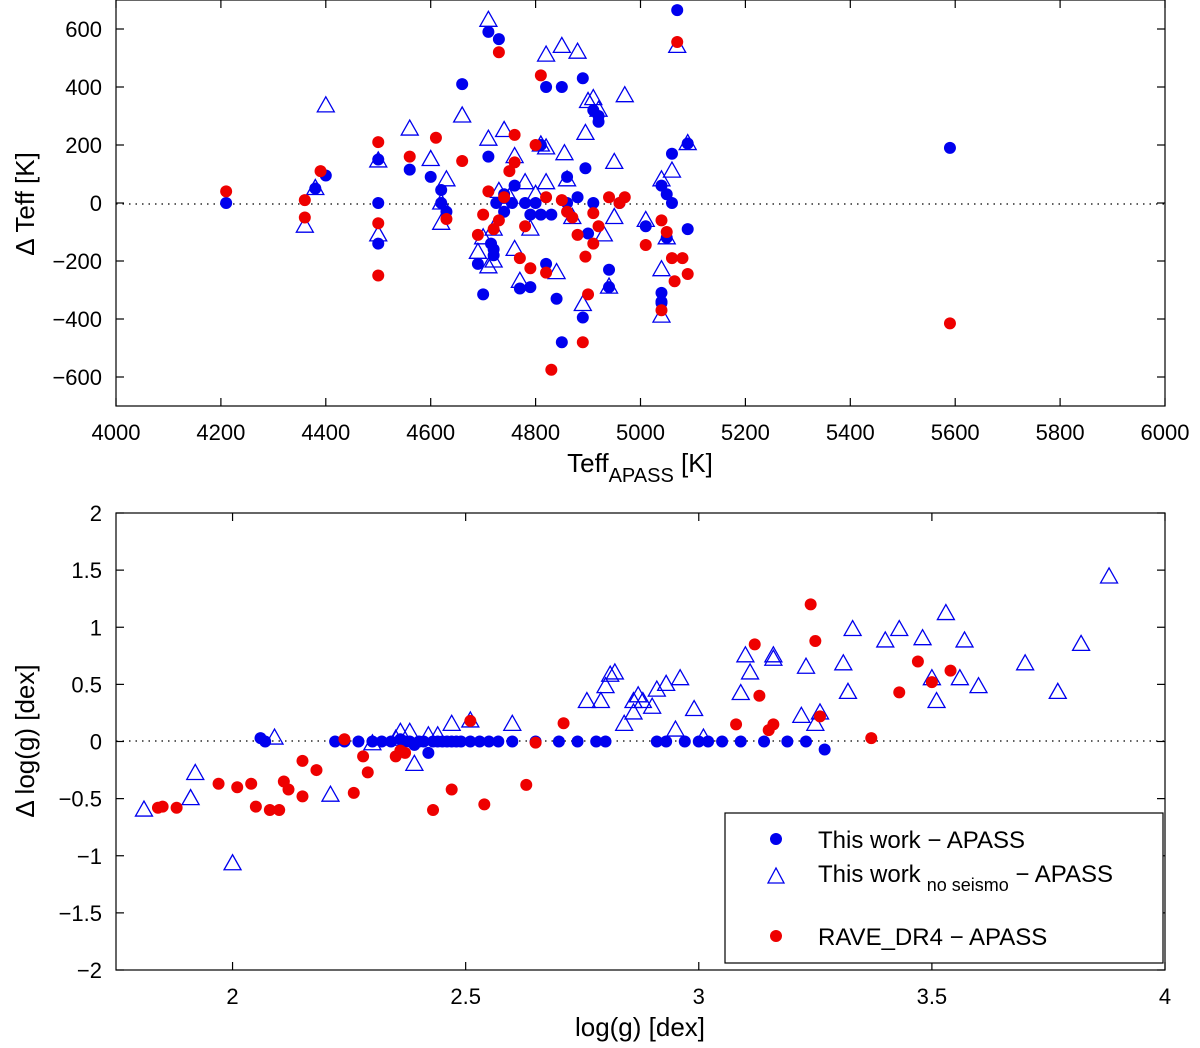 This screenshot has width=1200, height=1048. I want to click on legend-label-rave: RAVE_DR4 − APASS, so click(932, 937).